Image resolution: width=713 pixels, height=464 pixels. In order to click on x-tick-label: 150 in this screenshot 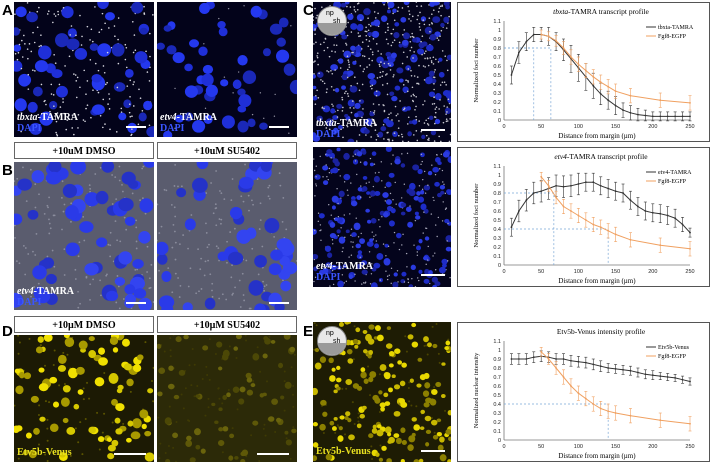, I will do `click(615, 447)`.